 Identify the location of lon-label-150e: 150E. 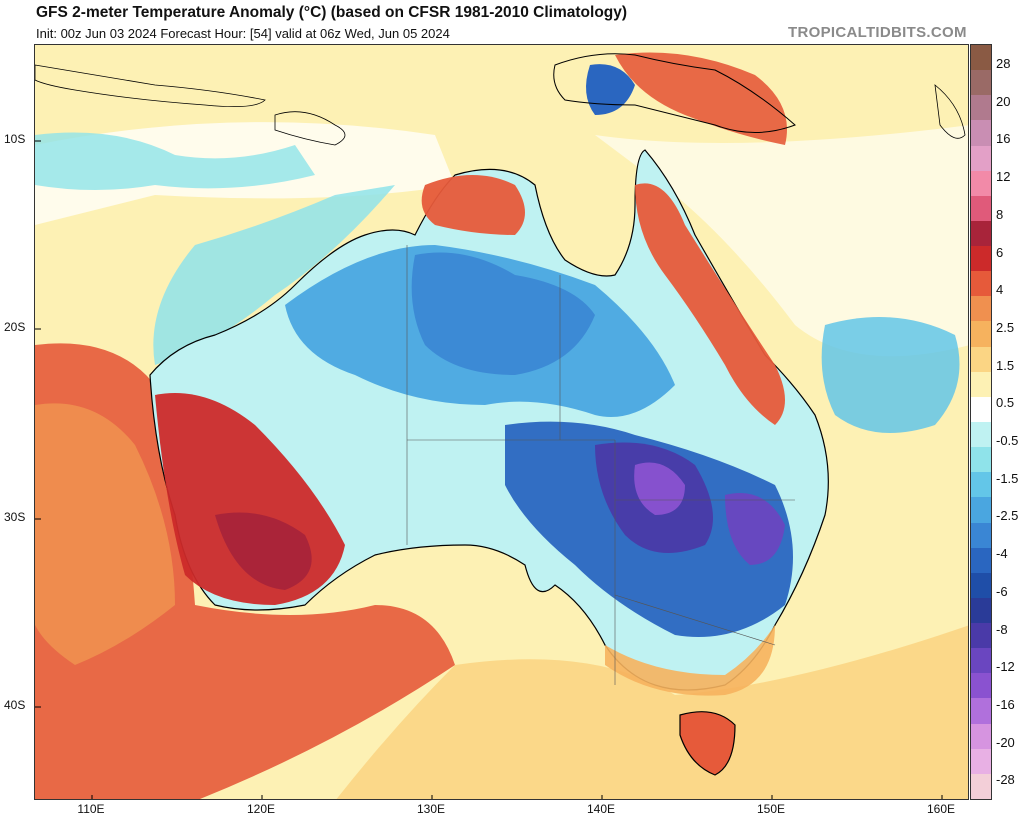
(771, 809).